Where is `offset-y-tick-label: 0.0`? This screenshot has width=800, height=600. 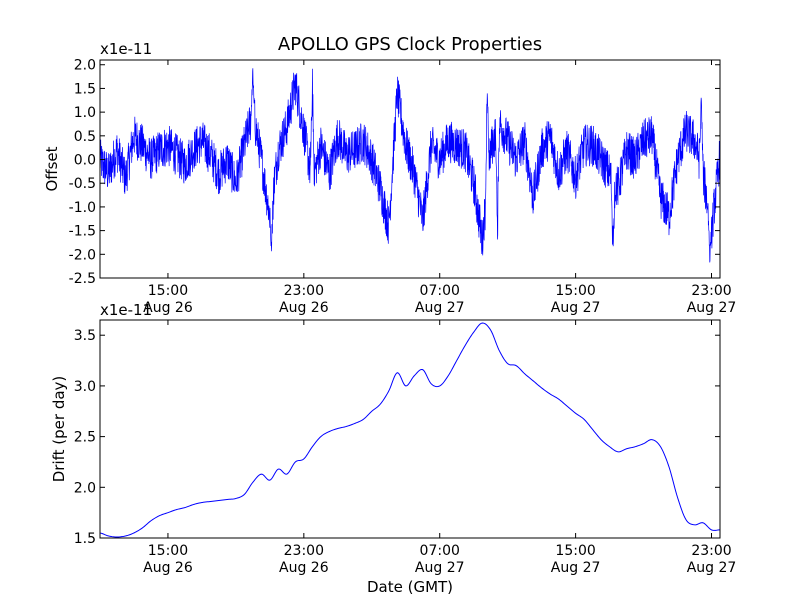
offset-y-tick-label: 0.0 is located at coordinates (85, 161).